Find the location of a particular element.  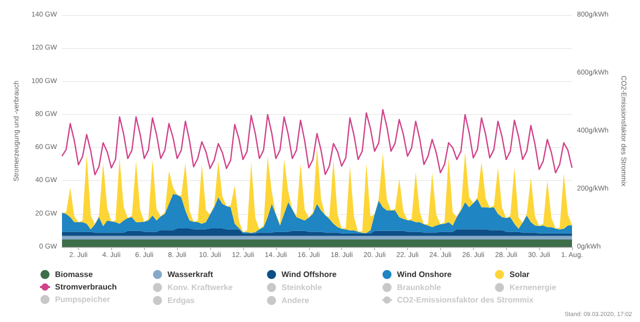

legend-label: Biomasse is located at coordinates (74, 274).